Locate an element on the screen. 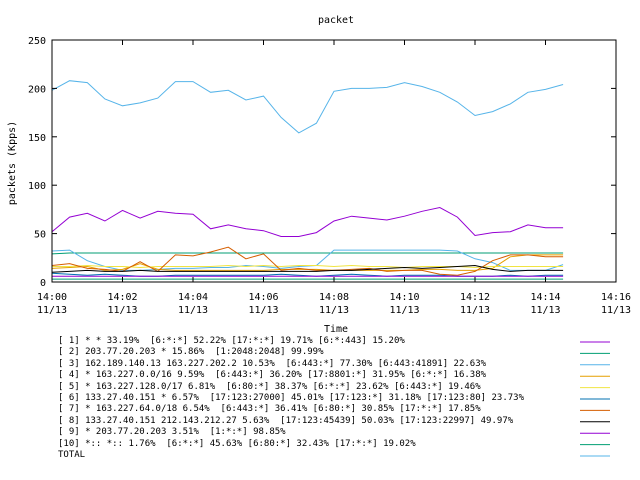  x-tick-label: 14:12 is located at coordinates (475, 297).